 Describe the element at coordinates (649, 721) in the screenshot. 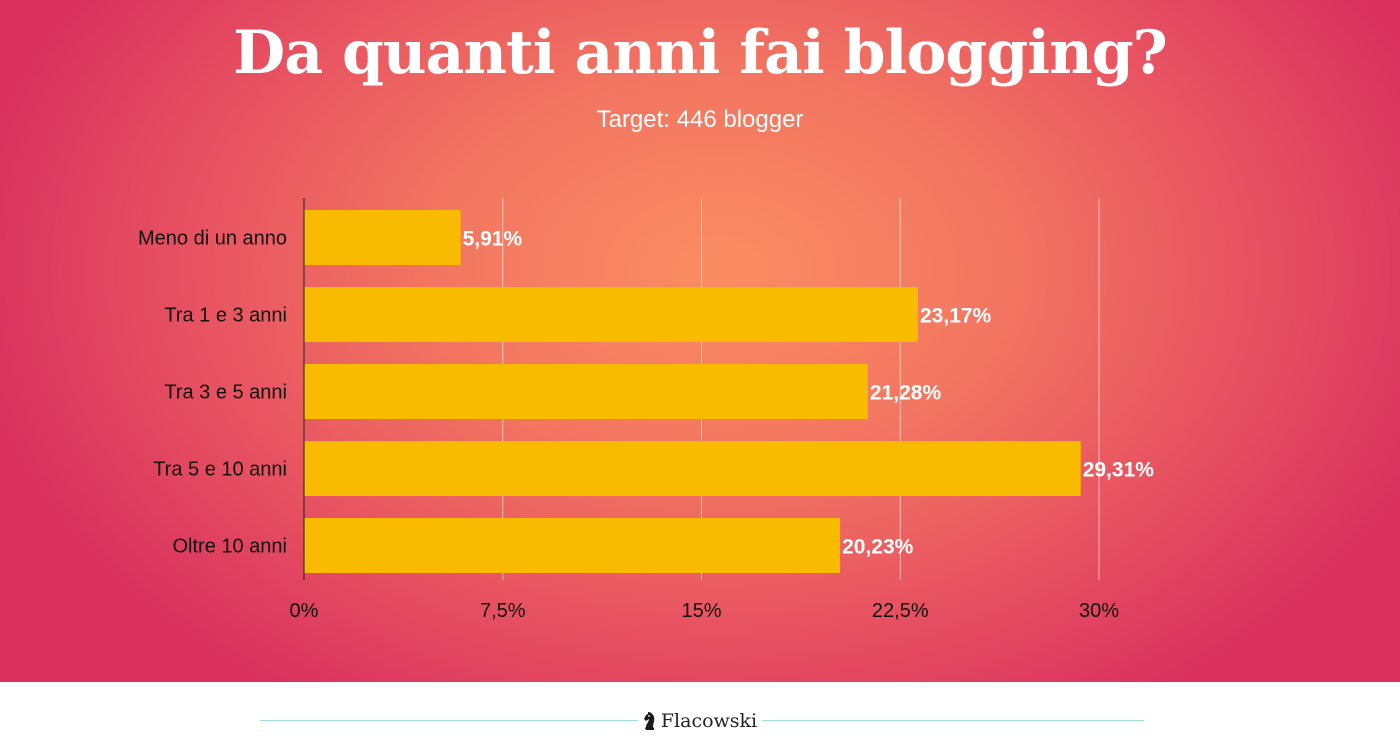

I see `chess-knight-icon` at that location.